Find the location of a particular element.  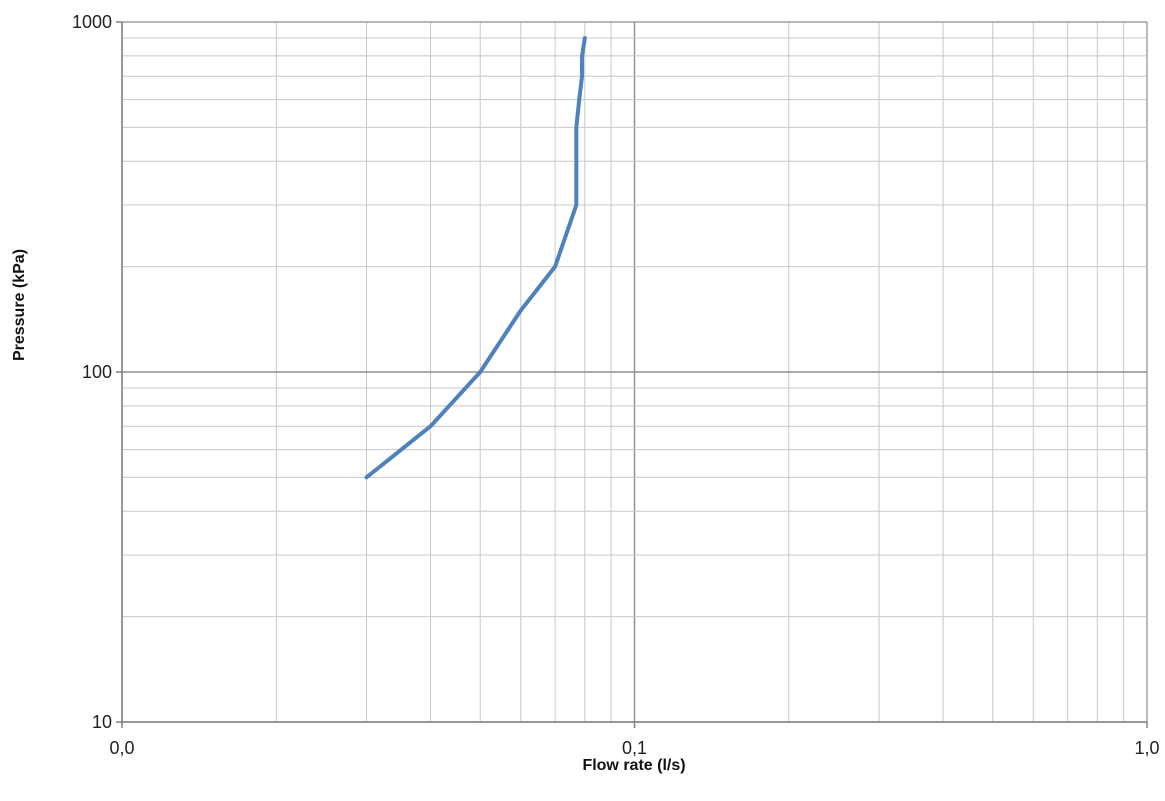

y-tick-label: 10 is located at coordinates (102, 722).